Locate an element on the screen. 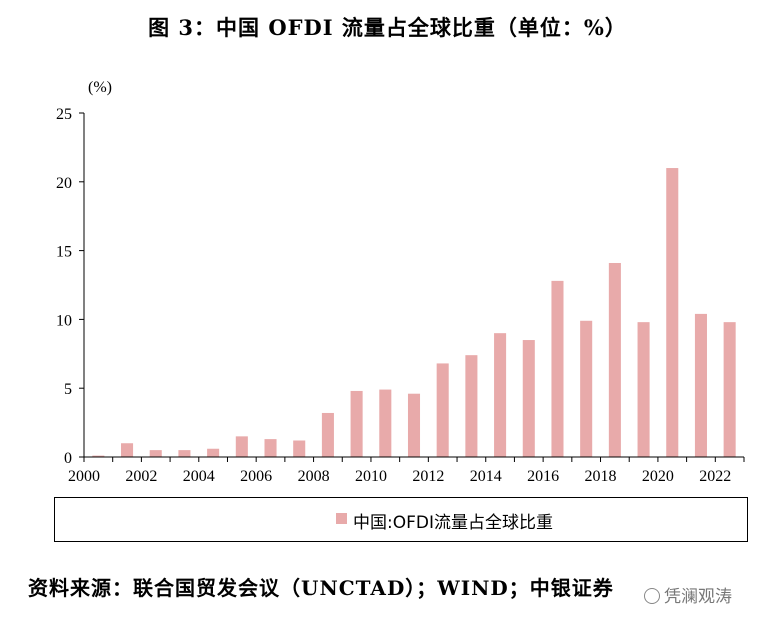  x-tick-label-2012: 2012 is located at coordinates (428, 476).